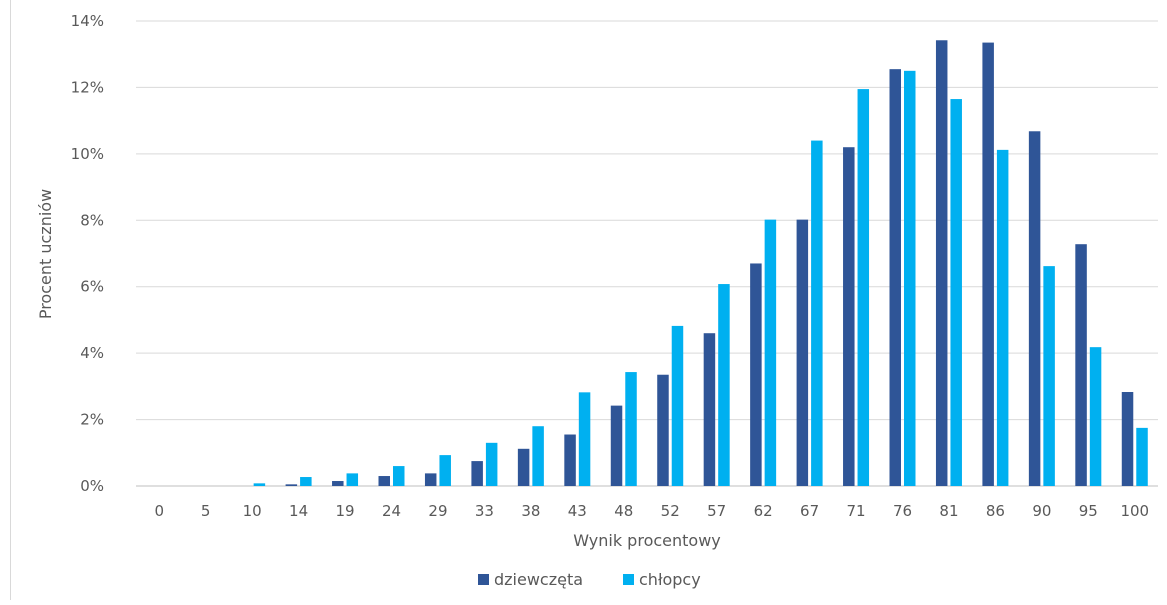 The width and height of the screenshot is (1167, 605). What do you see at coordinates (484, 511) in the screenshot?
I see `x-tick-label: 33` at bounding box center [484, 511].